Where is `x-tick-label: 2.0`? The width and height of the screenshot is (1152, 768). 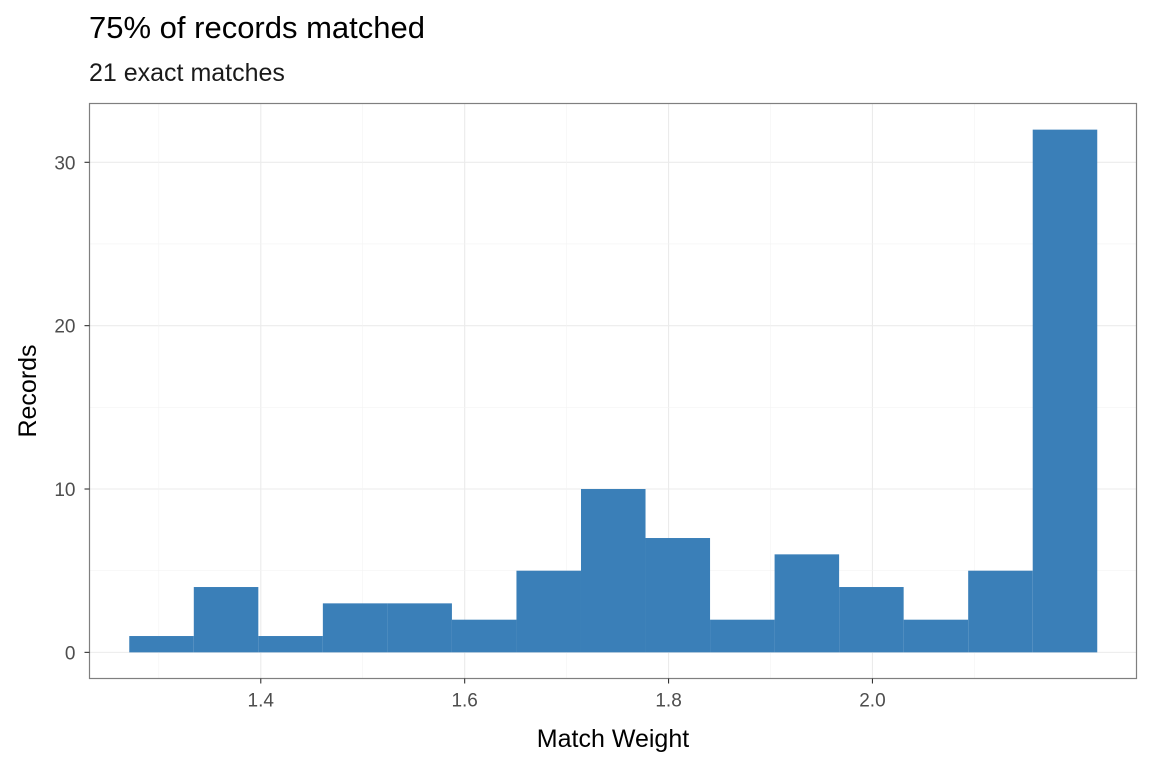
x-tick-label: 2.0 is located at coordinates (872, 701).